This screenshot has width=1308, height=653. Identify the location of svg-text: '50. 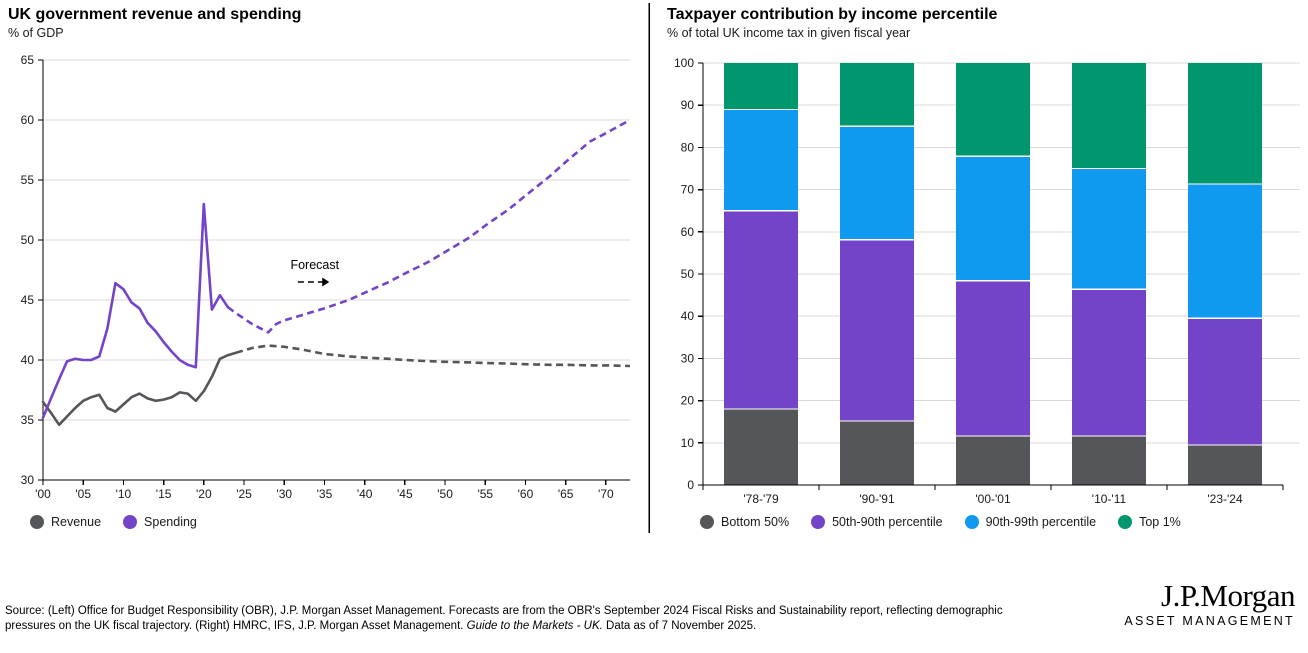
(445, 494).